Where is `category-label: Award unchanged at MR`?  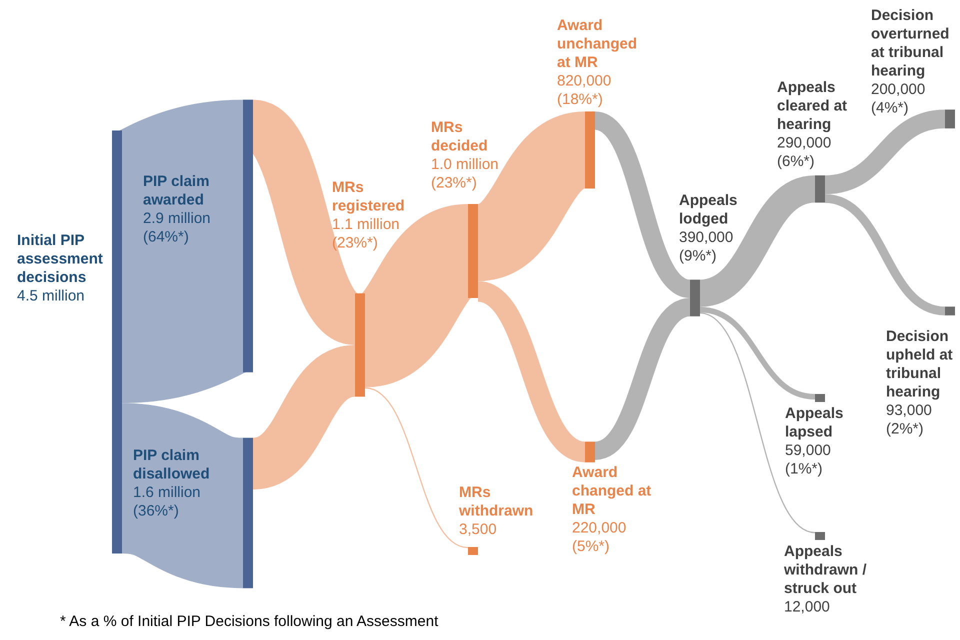 category-label: Award unchanged at MR is located at coordinates (597, 44).